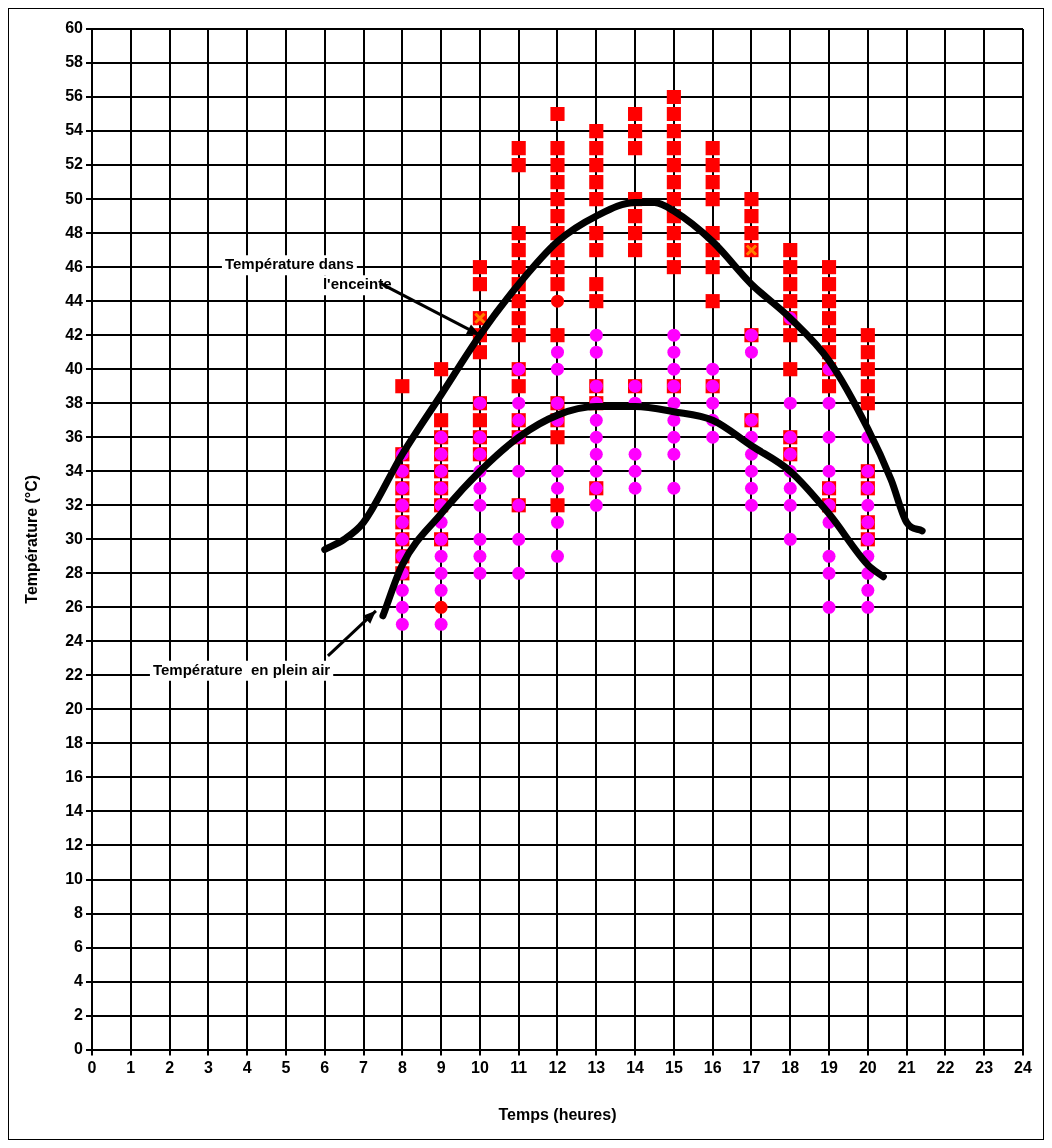  What do you see at coordinates (673, 1067) in the screenshot?
I see `x-tick-label: 15` at bounding box center [673, 1067].